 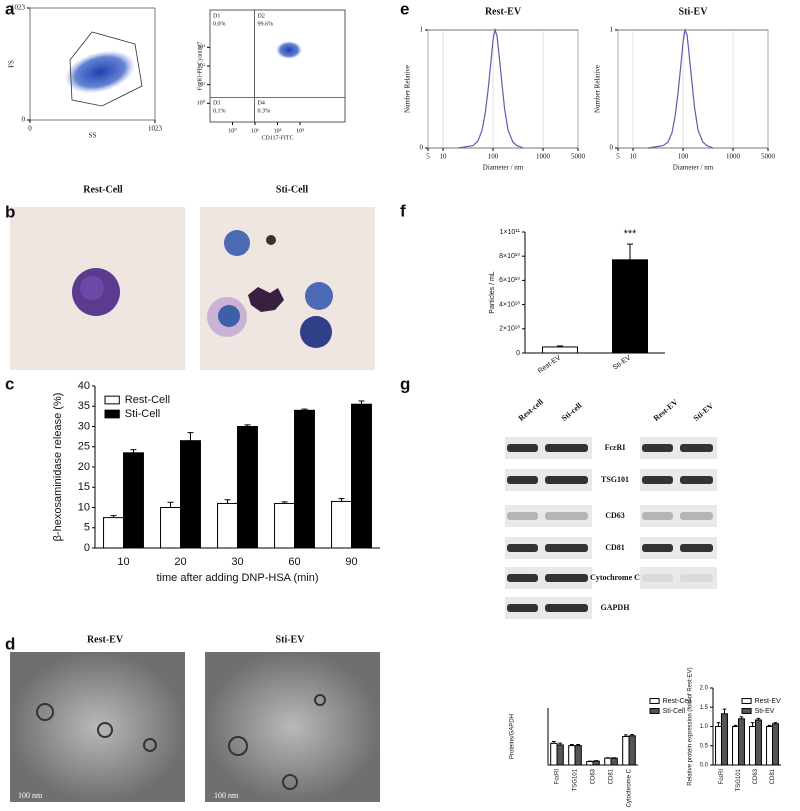 I want to click on x-tick-label: 10¹, so click(x=255, y=131).